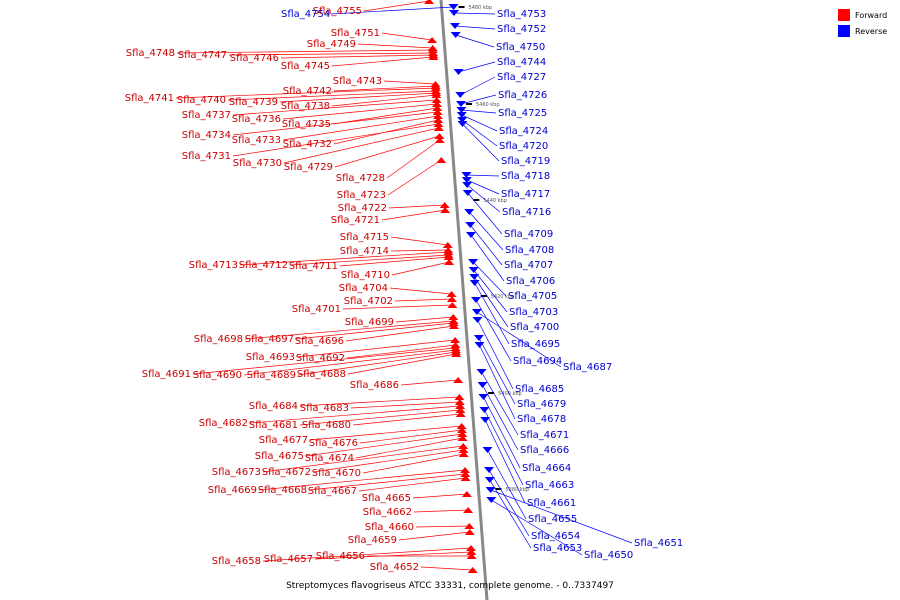  What do you see at coordinates (544, 435) in the screenshot?
I see `gene-sfla-4671-label: Sfla_4671` at bounding box center [544, 435].